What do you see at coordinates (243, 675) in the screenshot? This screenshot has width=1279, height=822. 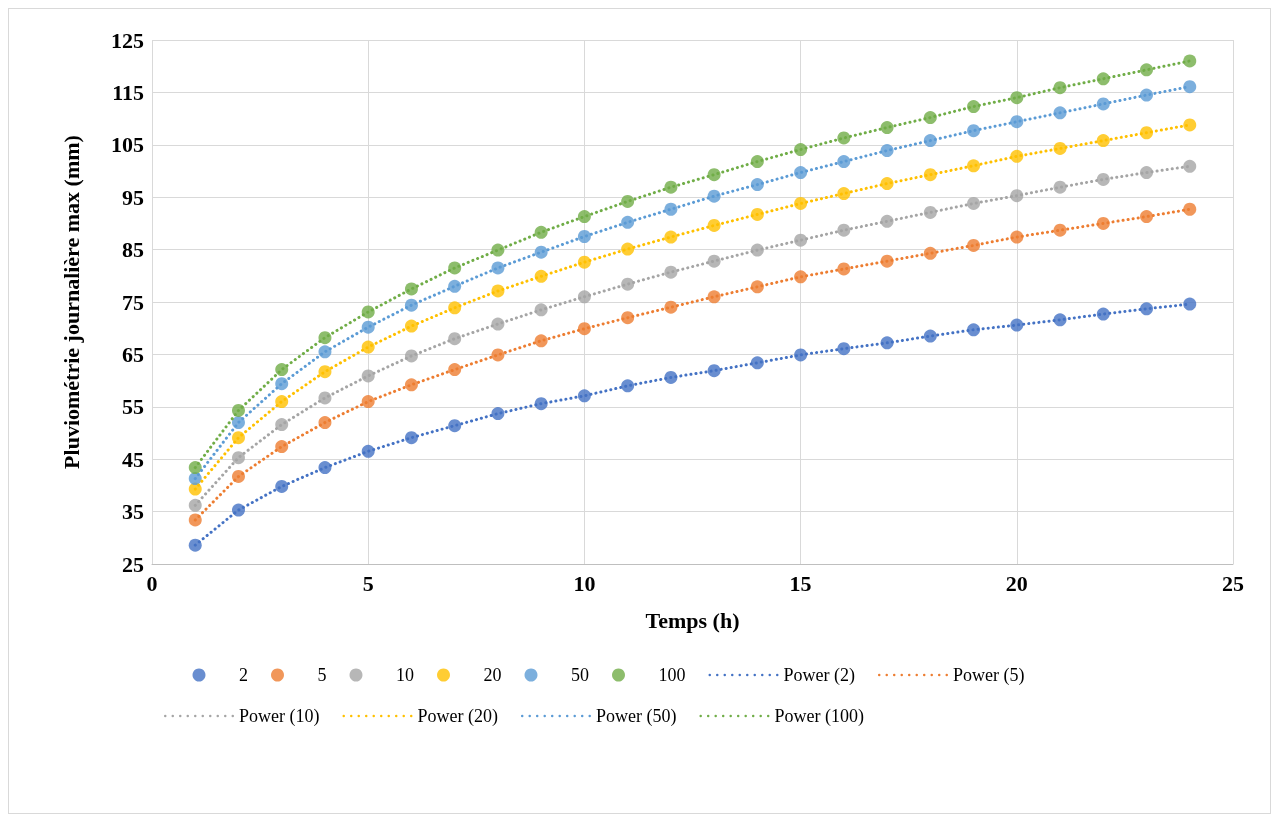 I see `legend-label: 2` at bounding box center [243, 675].